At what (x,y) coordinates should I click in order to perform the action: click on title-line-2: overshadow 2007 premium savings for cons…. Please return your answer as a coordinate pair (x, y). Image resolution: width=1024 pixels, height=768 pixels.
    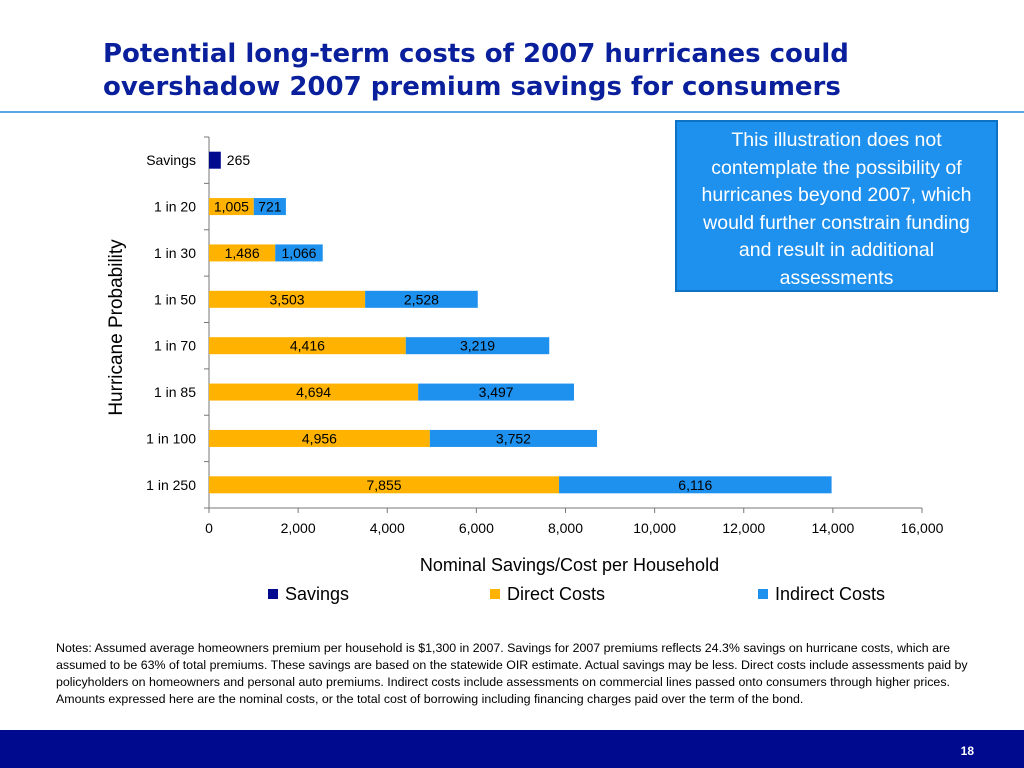
    Looking at the image, I should click on (472, 87).